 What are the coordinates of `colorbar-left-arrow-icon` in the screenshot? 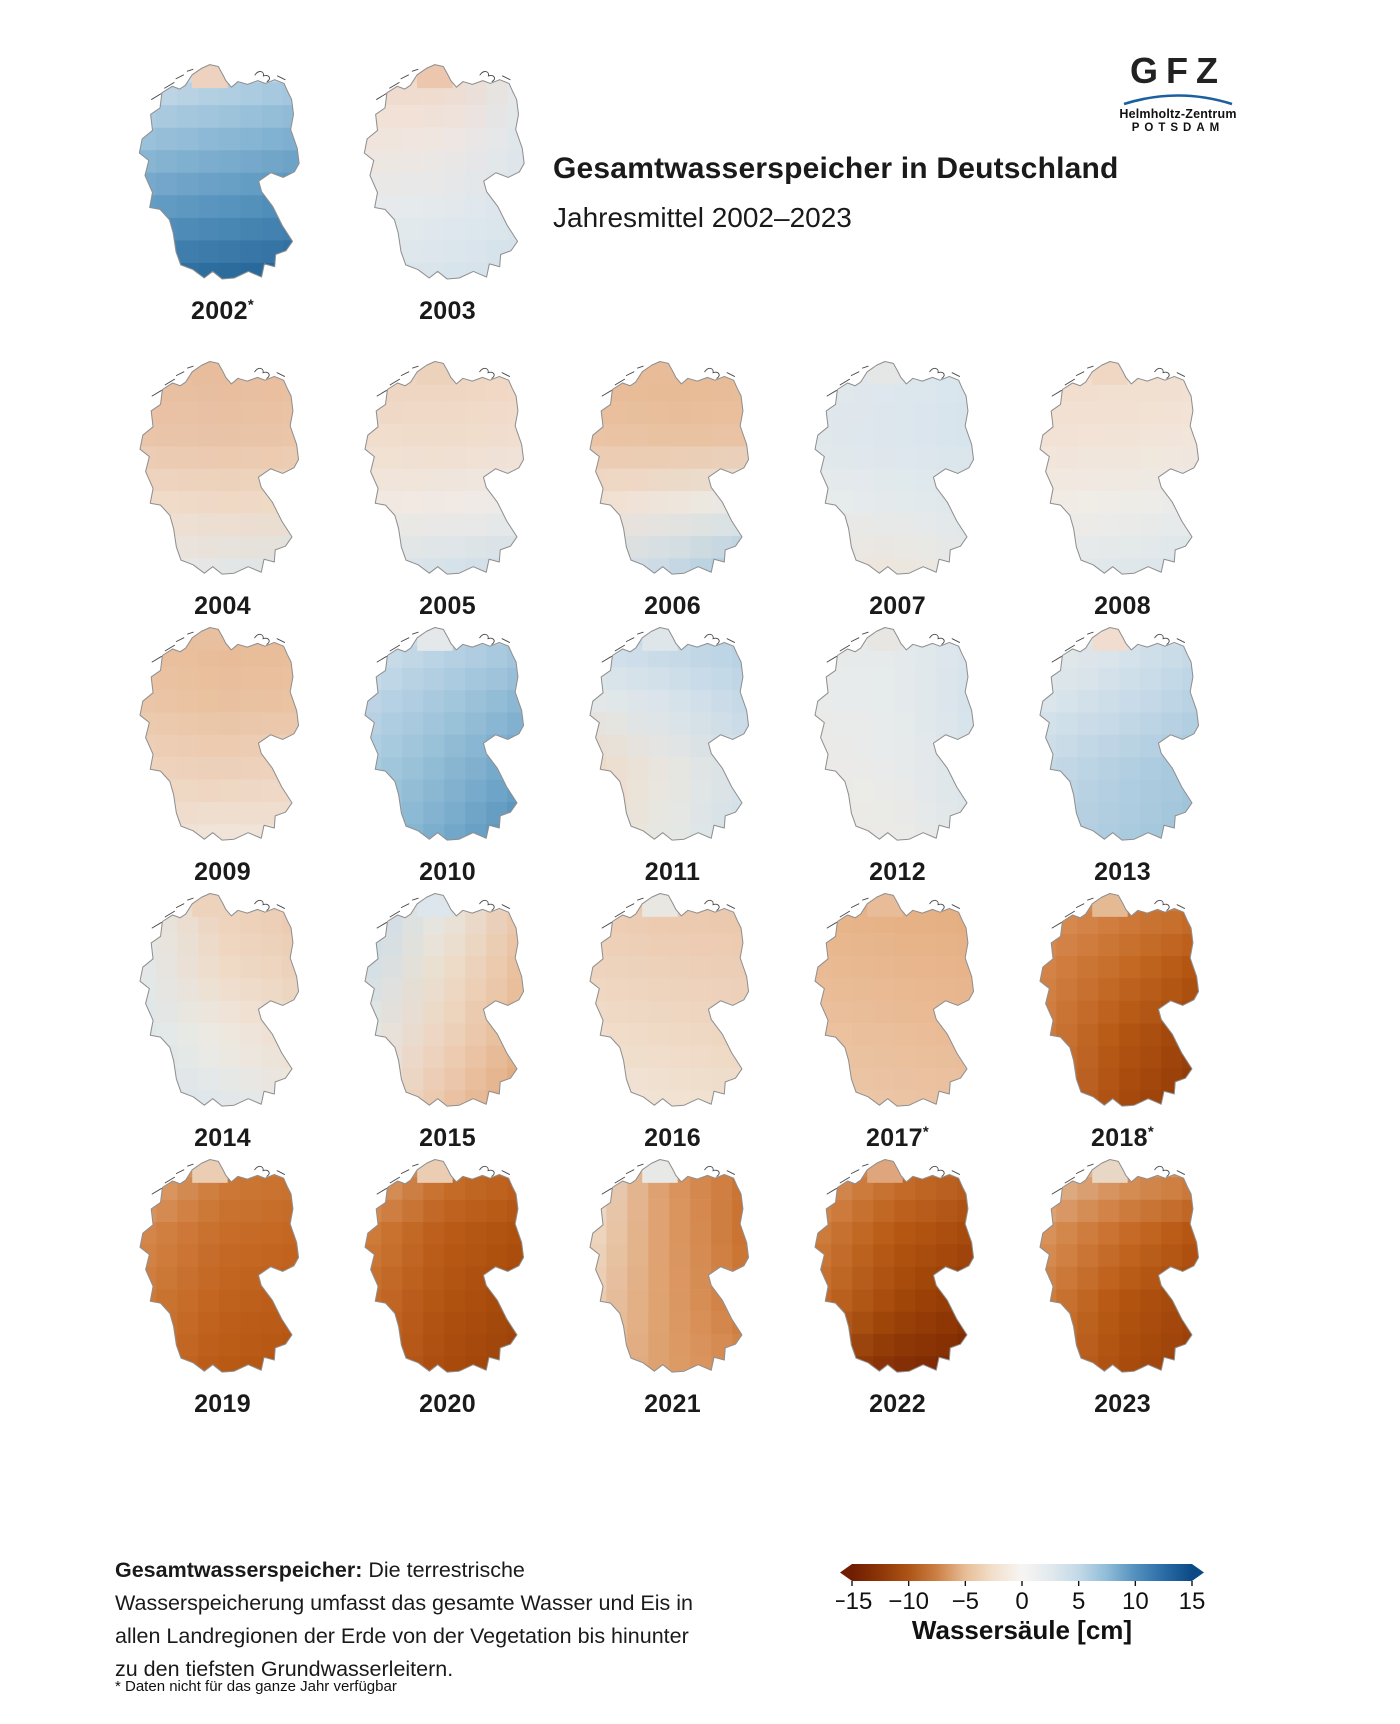 It's located at (846, 1572).